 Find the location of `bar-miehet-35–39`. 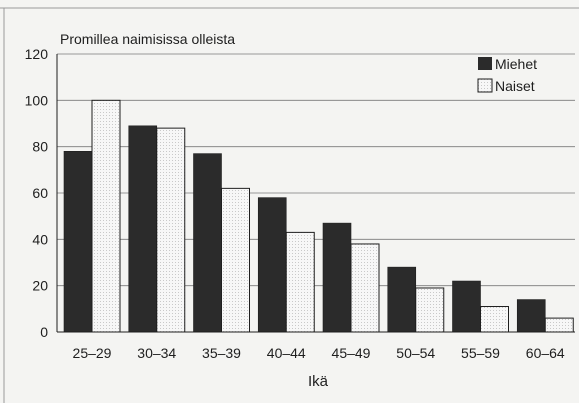

bar-miehet-35–39 is located at coordinates (207, 243).